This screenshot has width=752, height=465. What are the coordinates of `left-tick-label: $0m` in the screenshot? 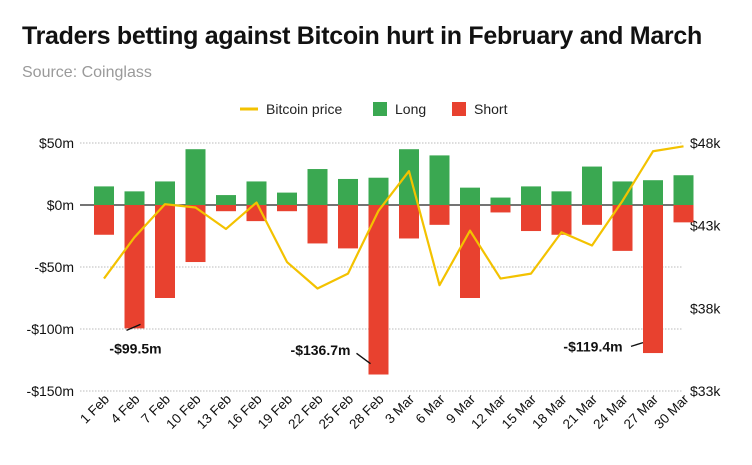 It's located at (60, 205).